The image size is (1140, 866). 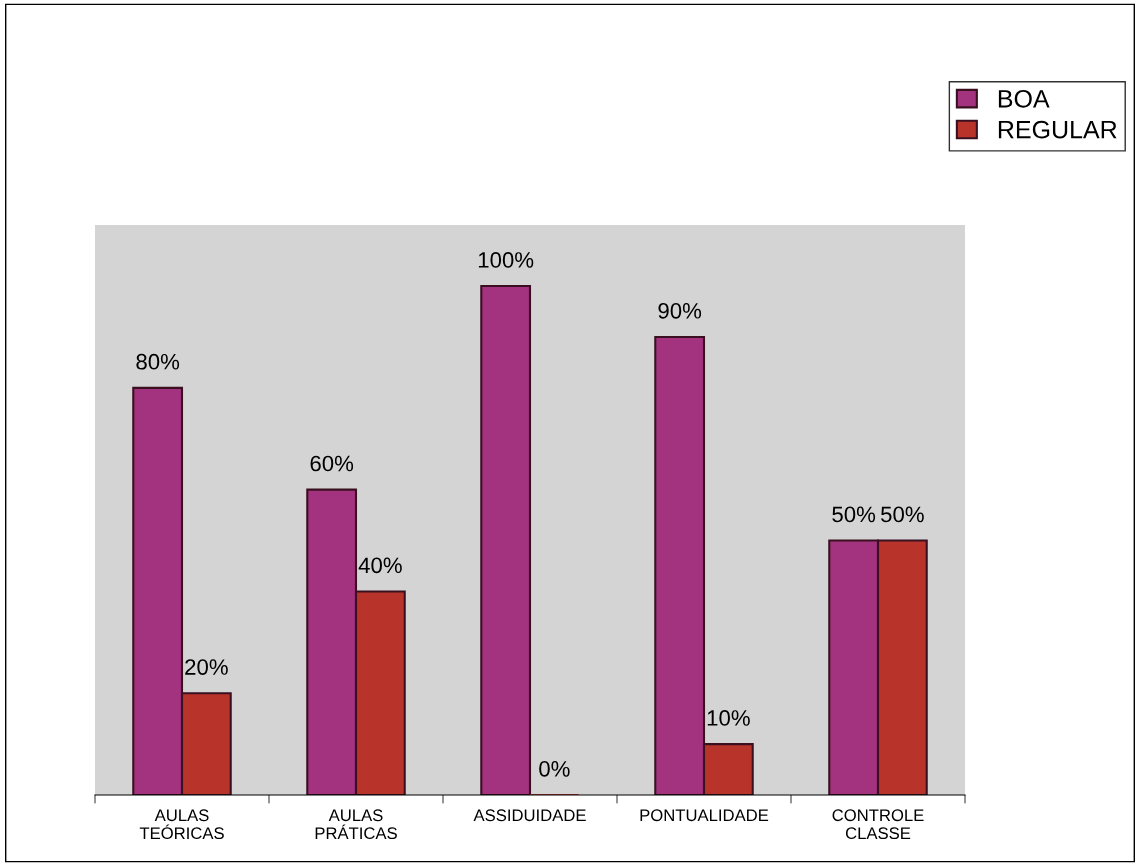 I want to click on data-label: 10%, so click(x=728, y=718).